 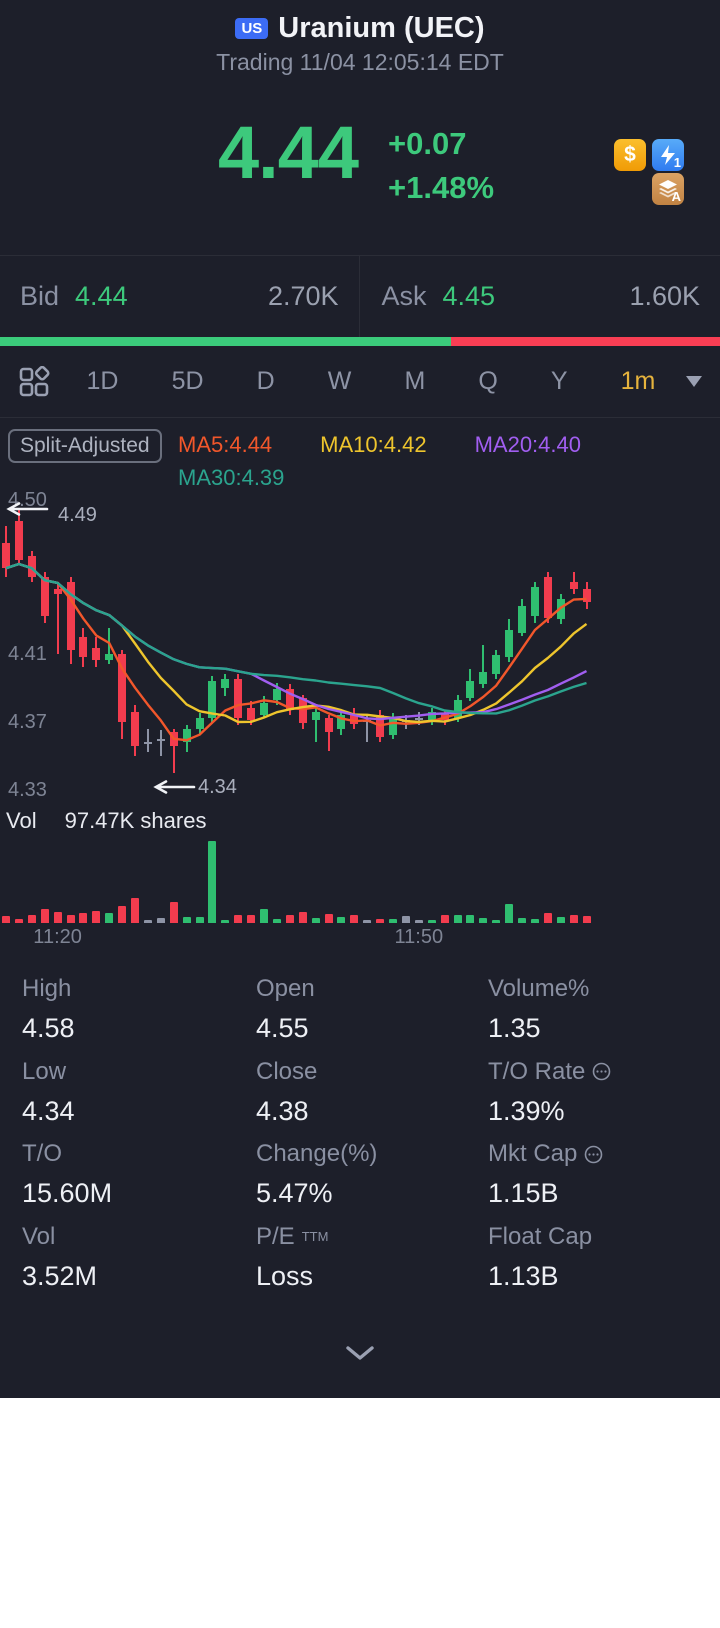 What do you see at coordinates (488, 381) in the screenshot?
I see `tab-q: Q` at bounding box center [488, 381].